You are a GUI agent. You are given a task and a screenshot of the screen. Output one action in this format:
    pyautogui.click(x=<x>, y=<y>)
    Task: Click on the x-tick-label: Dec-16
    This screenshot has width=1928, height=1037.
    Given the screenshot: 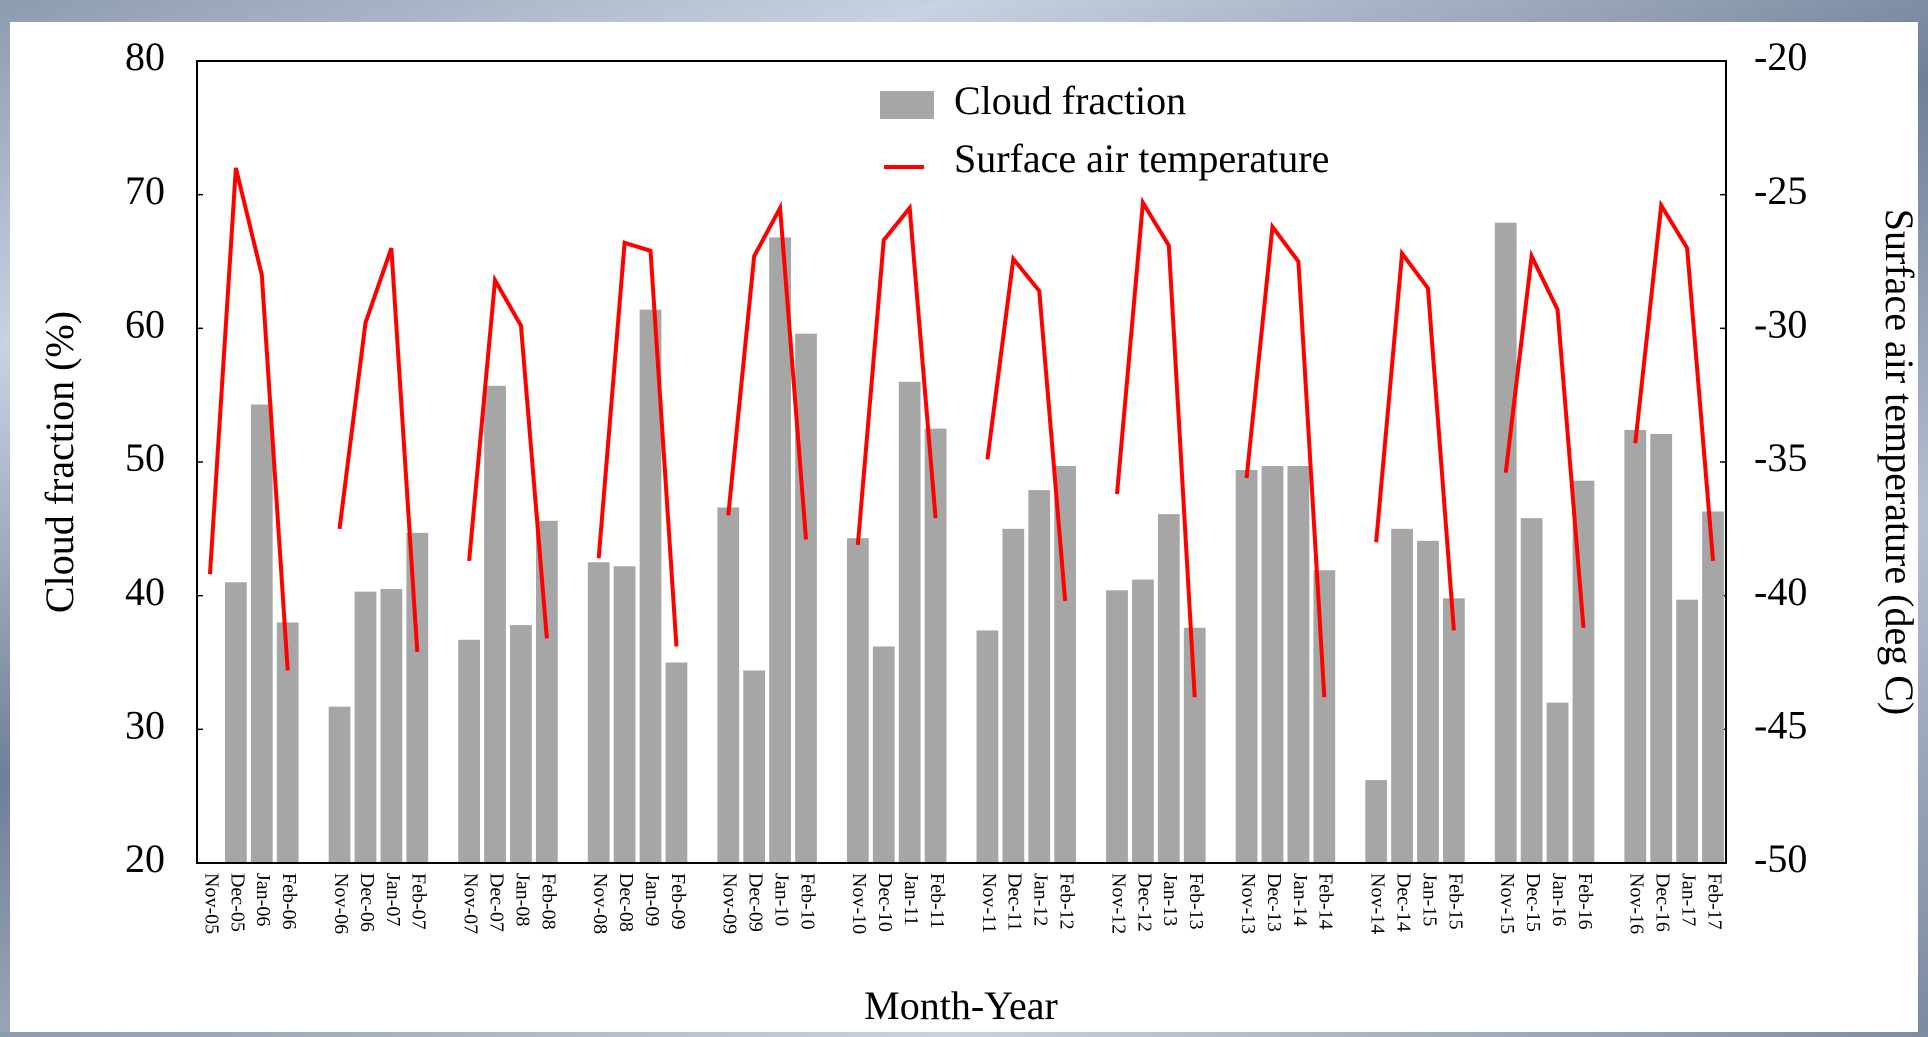 What is the action you would take?
    pyautogui.click(x=1663, y=902)
    